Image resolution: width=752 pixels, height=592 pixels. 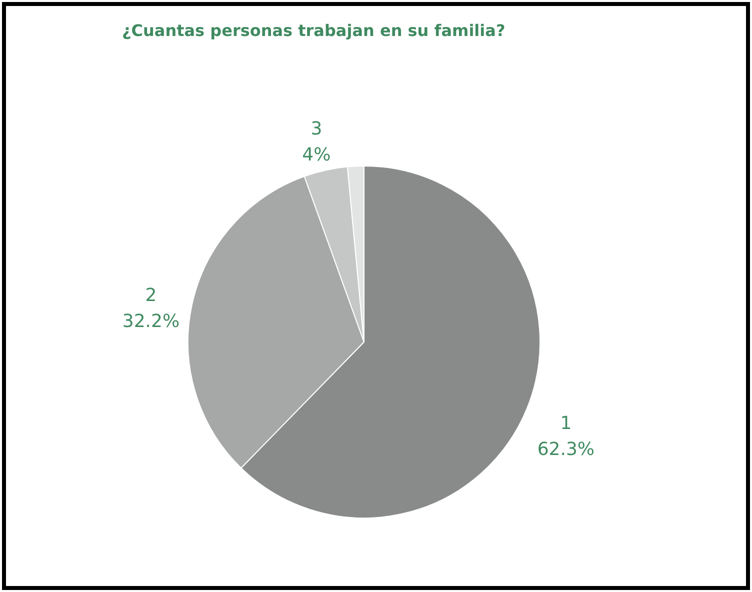 What do you see at coordinates (566, 423) in the screenshot?
I see `slice-label: 1` at bounding box center [566, 423].